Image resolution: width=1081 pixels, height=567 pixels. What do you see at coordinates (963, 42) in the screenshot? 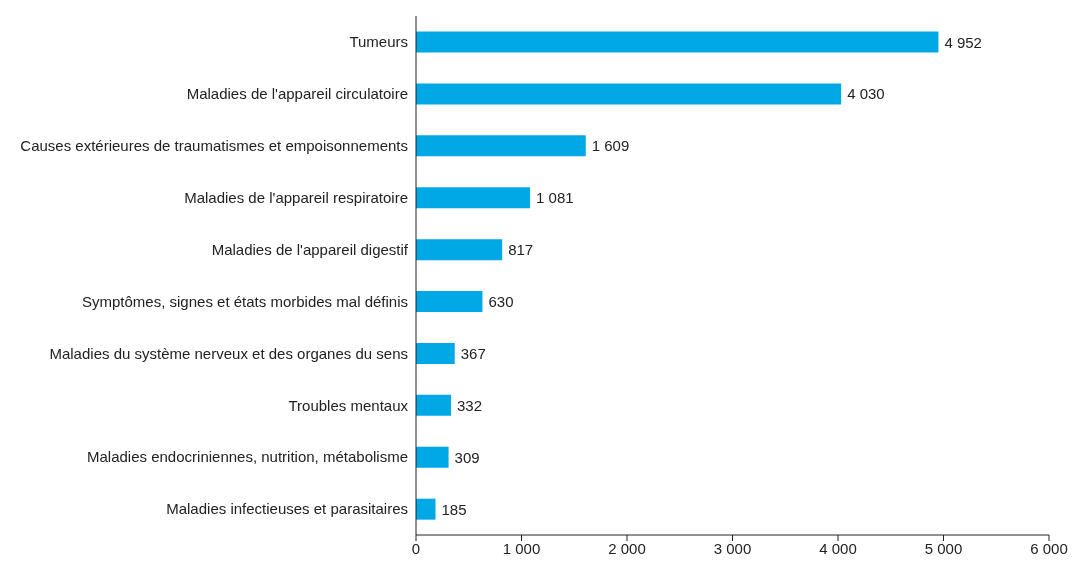
I see `data-label: 4 952` at bounding box center [963, 42].